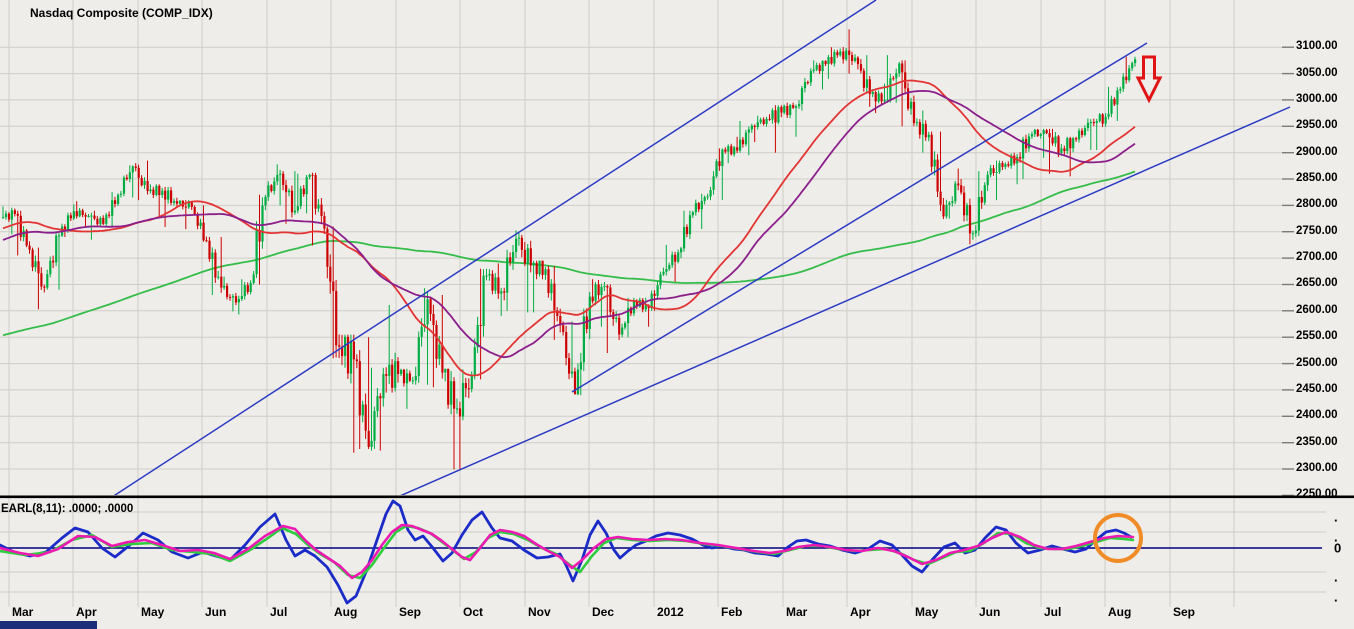  I want to click on price-axis-label: 2850.00, so click(1317, 178).